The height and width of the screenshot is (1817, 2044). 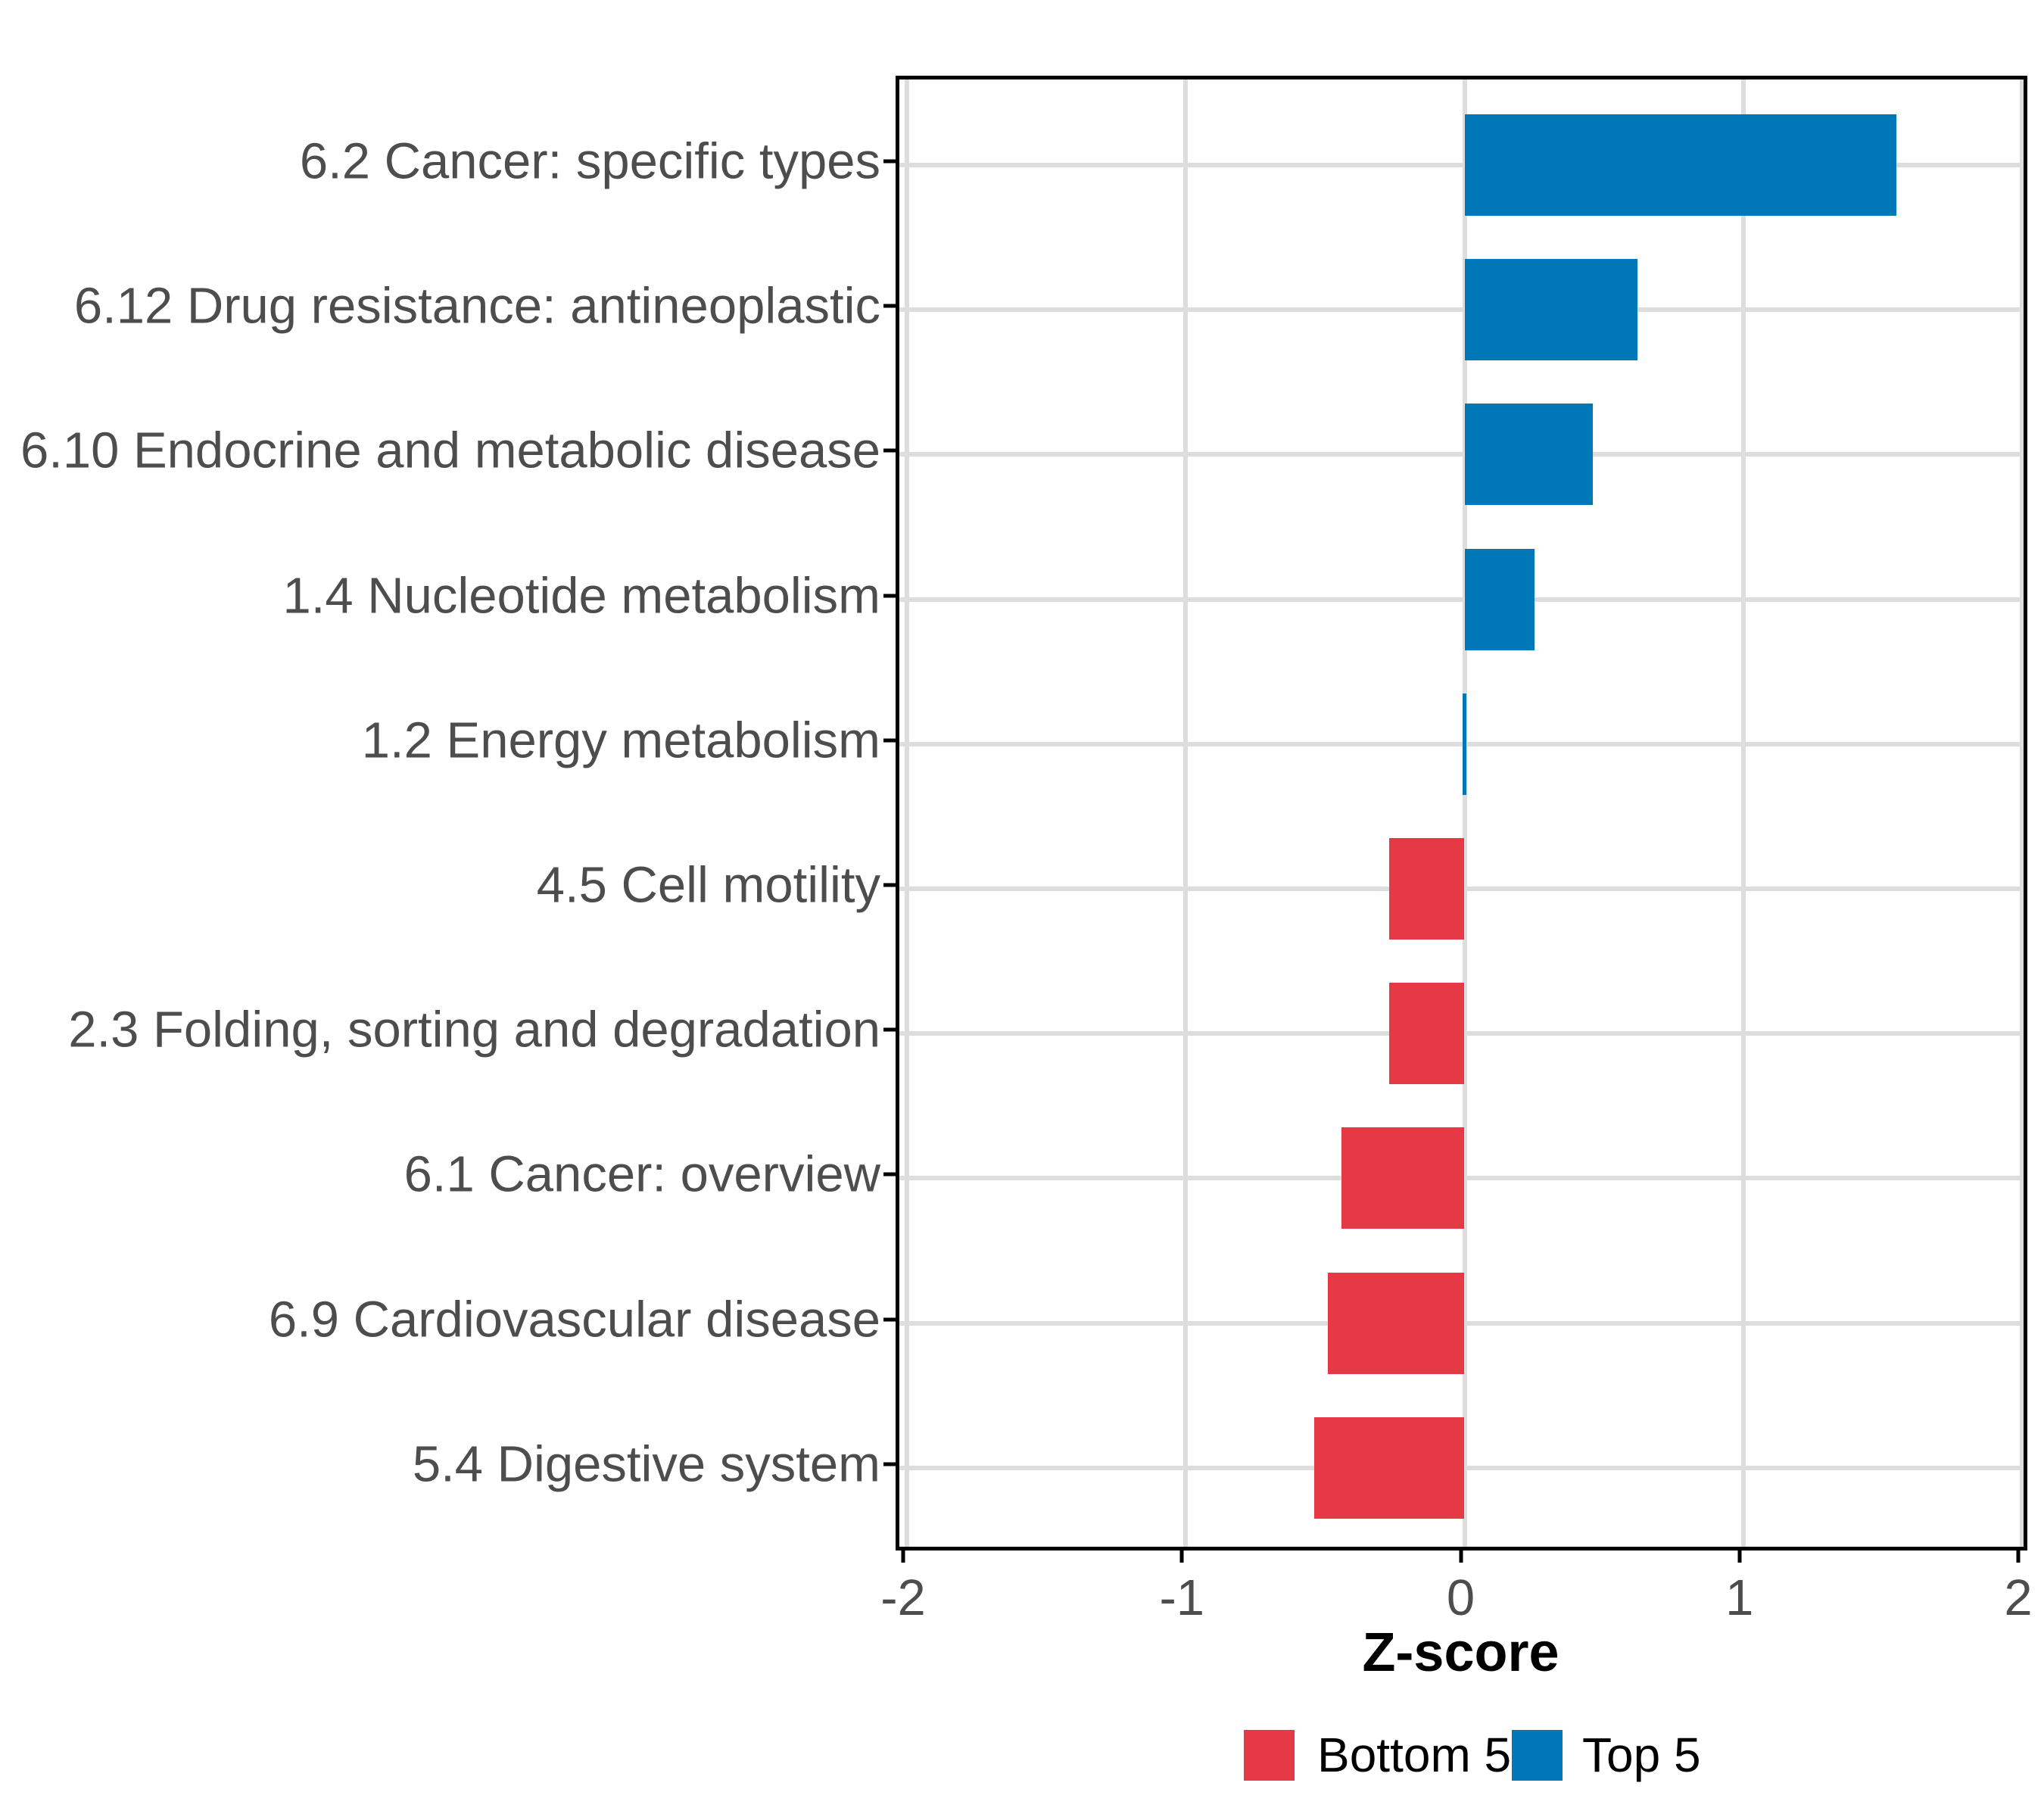 I want to click on y-axis-label: 1.2 Energy metabolism, so click(x=620, y=740).